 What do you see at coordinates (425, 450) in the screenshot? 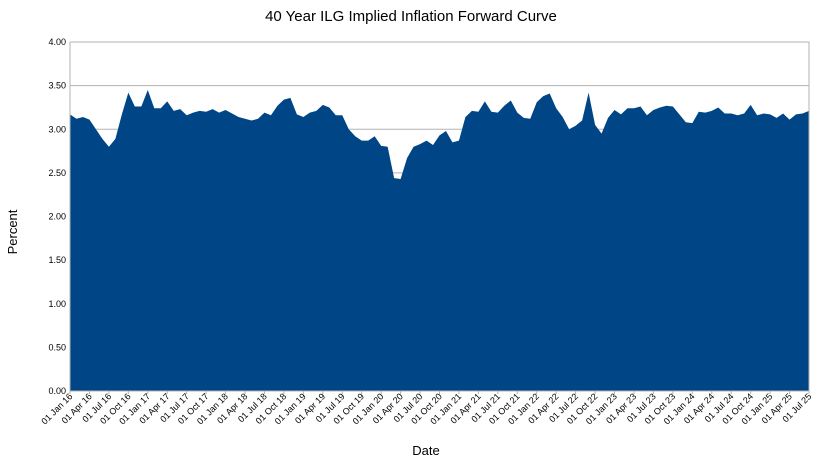
I see `x-axis-title: Date` at bounding box center [425, 450].